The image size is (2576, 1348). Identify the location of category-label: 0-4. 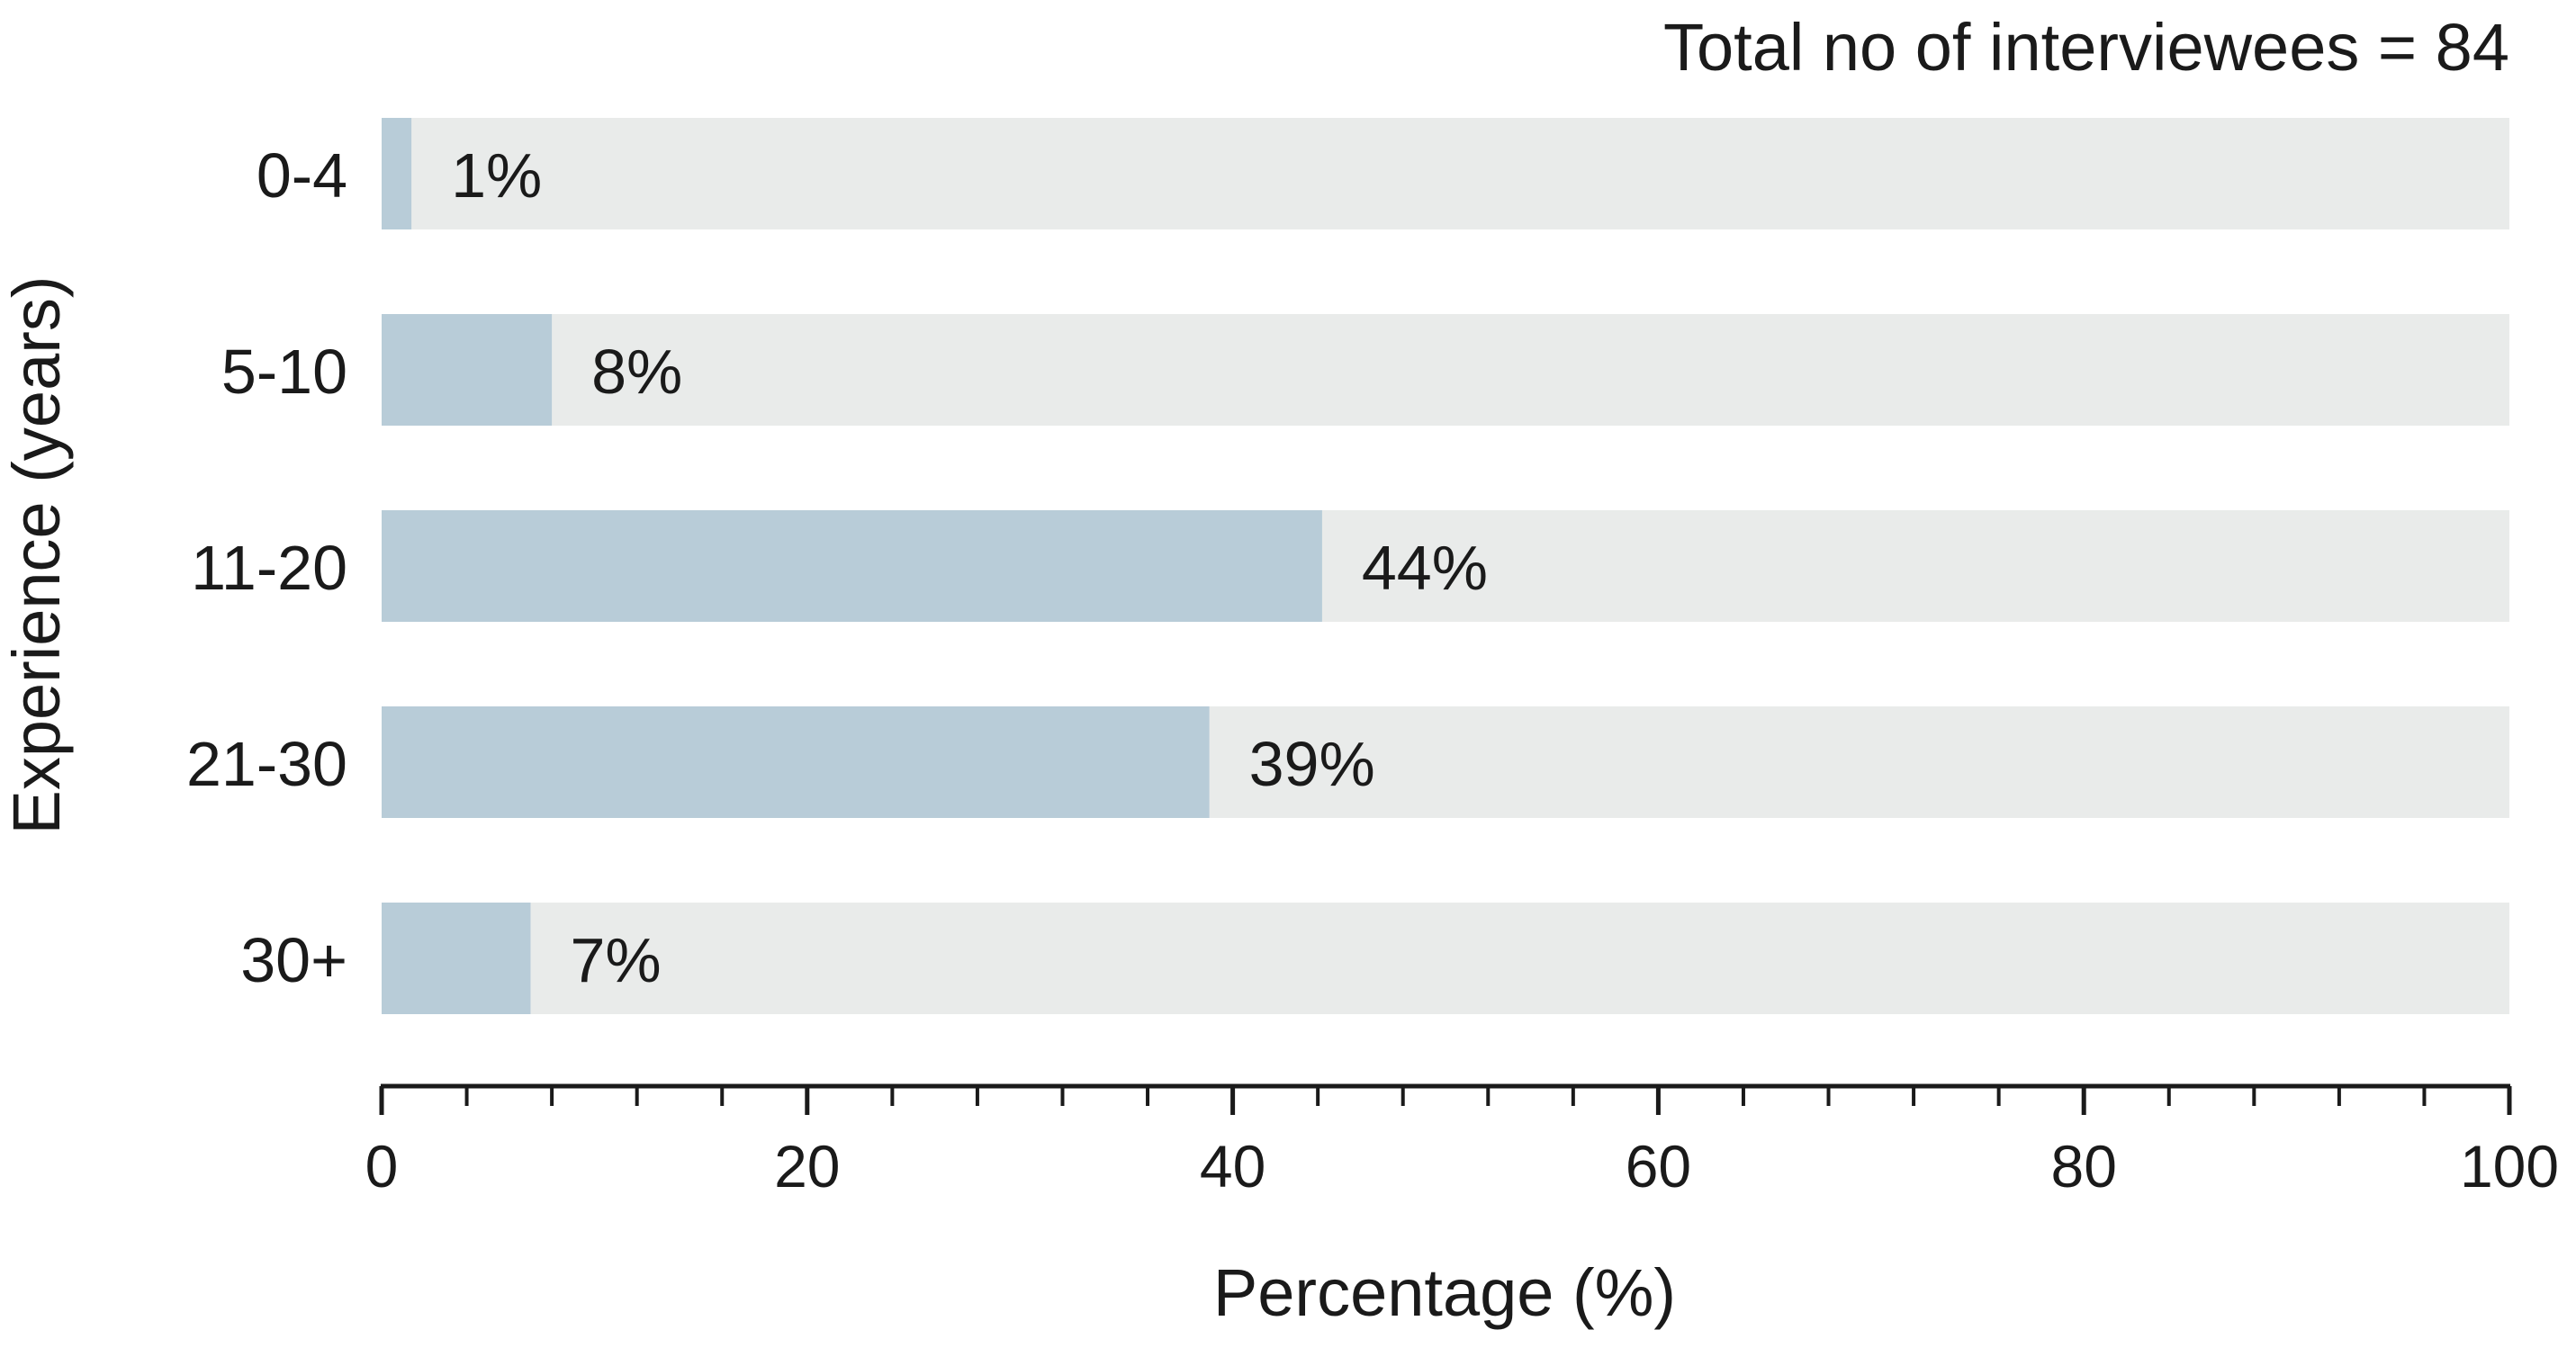
(302, 175).